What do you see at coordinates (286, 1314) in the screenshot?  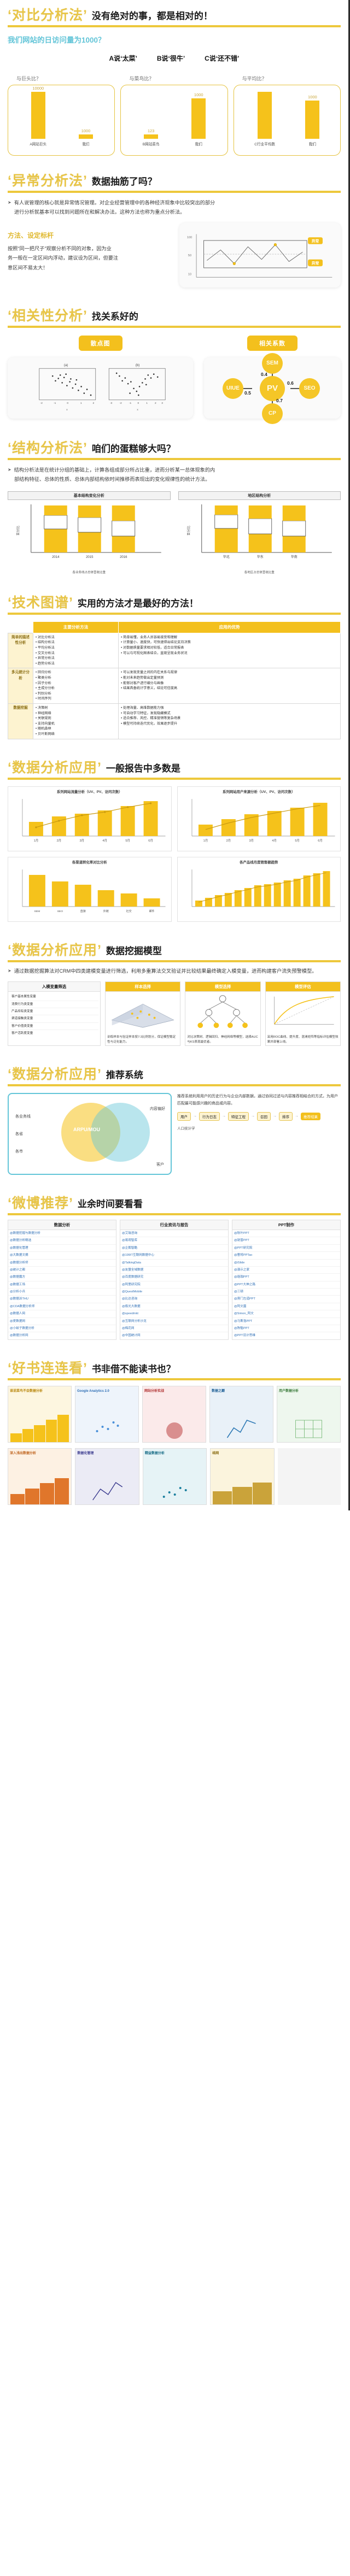 I see `weibo-item: @Simon_阿文` at bounding box center [286, 1314].